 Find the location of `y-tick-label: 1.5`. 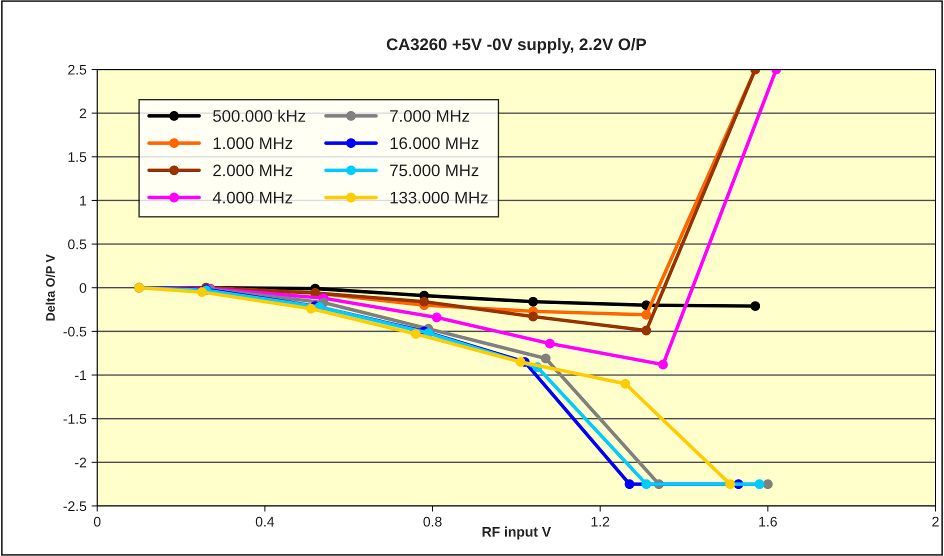

y-tick-label: 1.5 is located at coordinates (77, 157).